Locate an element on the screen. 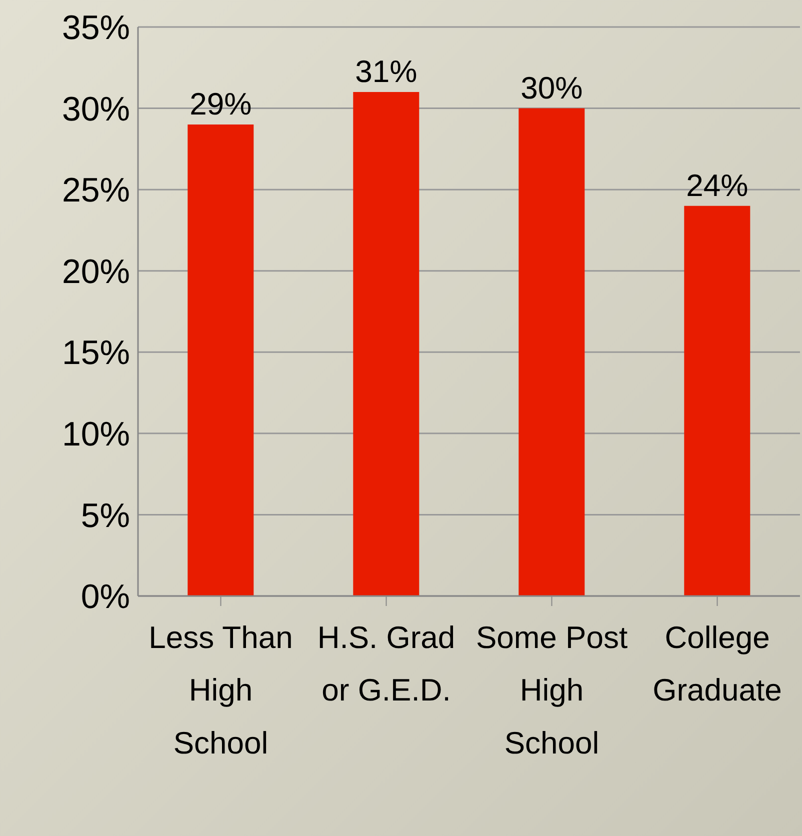 The image size is (802, 836). y-tick-label: 0% is located at coordinates (105, 597).